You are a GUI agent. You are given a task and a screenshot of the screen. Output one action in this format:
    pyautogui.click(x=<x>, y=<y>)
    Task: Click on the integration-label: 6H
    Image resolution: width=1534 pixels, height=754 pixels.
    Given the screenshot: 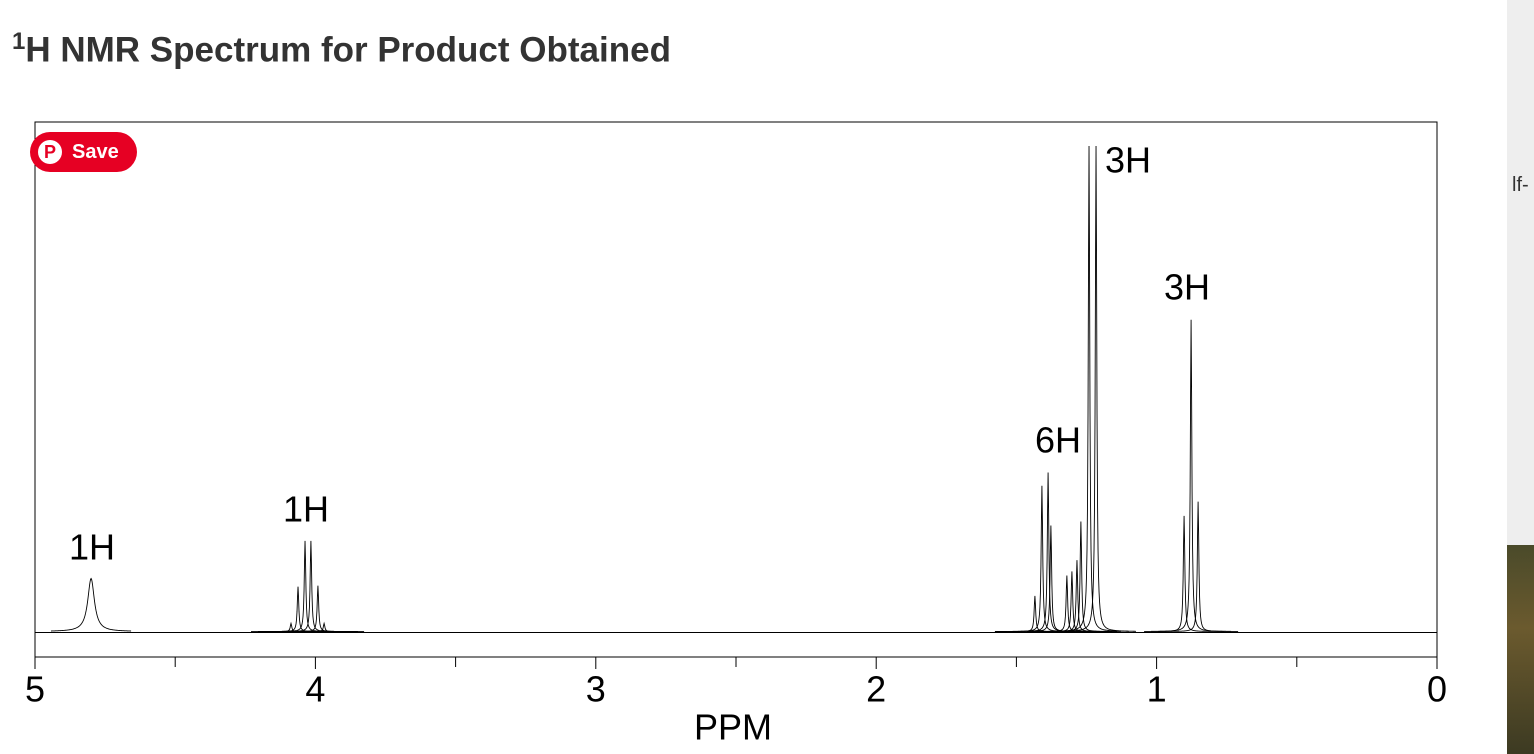 What is the action you would take?
    pyautogui.click(x=1058, y=440)
    